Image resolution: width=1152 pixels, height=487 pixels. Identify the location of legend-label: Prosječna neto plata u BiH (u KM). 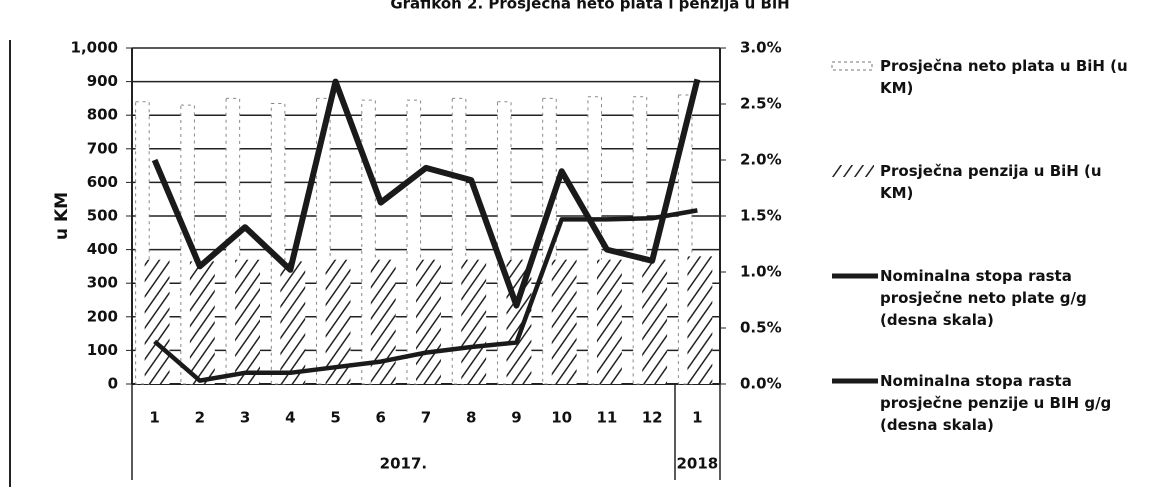
(1004, 77).